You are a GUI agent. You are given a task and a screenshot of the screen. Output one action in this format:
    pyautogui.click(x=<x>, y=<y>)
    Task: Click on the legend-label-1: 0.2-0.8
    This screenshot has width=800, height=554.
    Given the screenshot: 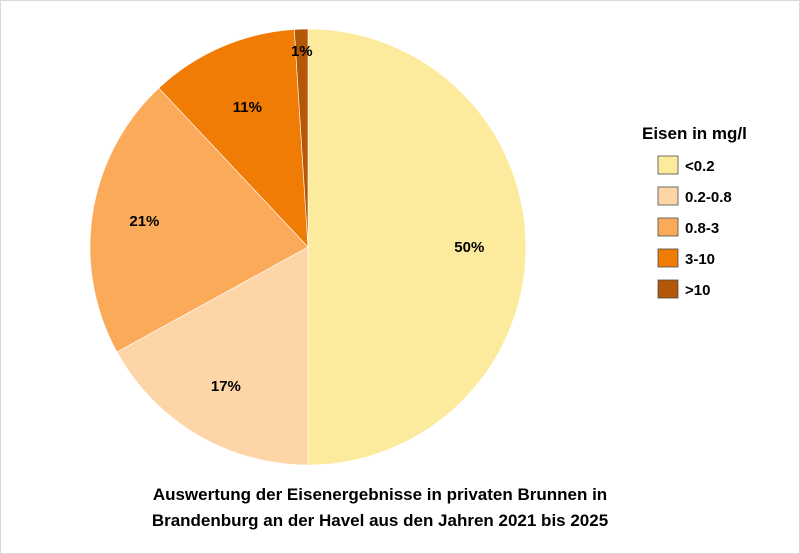 What is the action you would take?
    pyautogui.click(x=708, y=197)
    